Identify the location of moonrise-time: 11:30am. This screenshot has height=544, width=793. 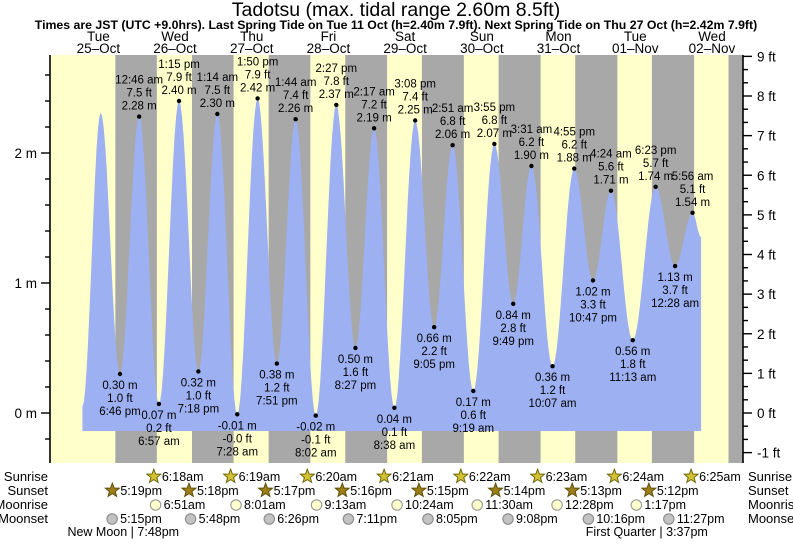
(509, 505).